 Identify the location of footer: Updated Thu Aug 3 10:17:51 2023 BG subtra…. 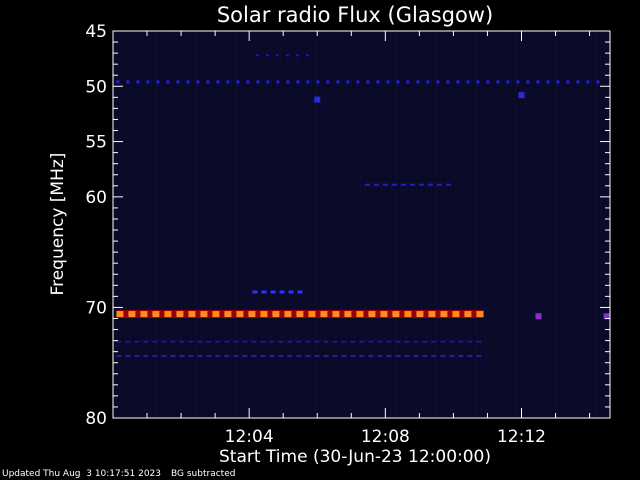
(118, 474).